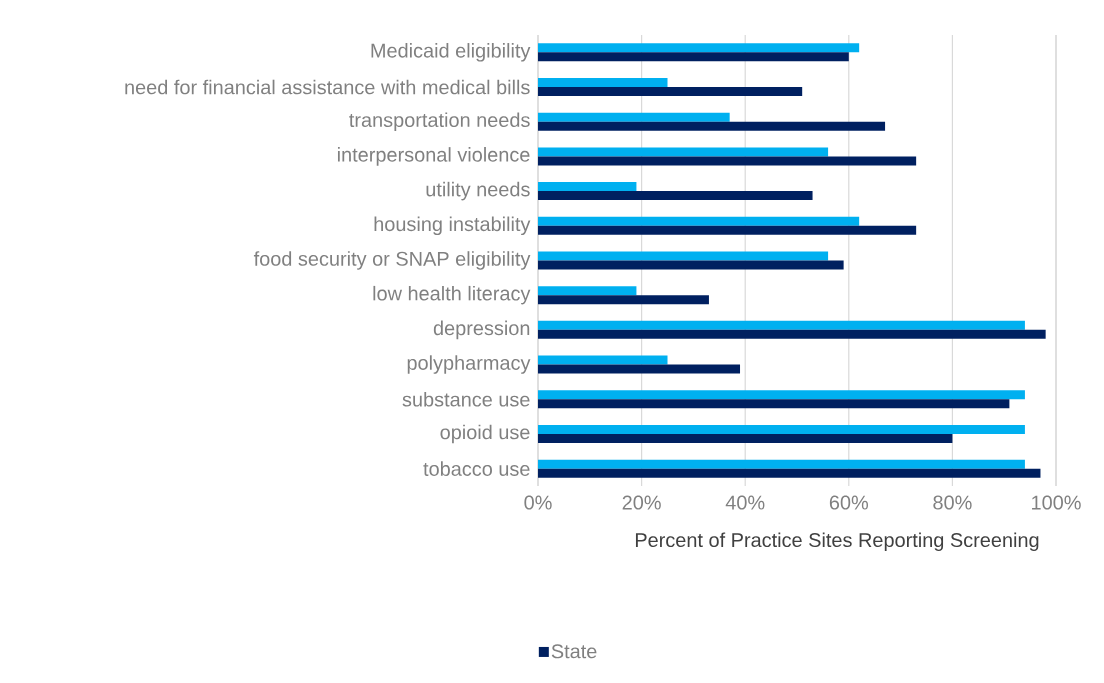 The height and width of the screenshot is (683, 1104). What do you see at coordinates (837, 542) in the screenshot?
I see `x-axis-title: Percent of Practice Sites Reporting Screening` at bounding box center [837, 542].